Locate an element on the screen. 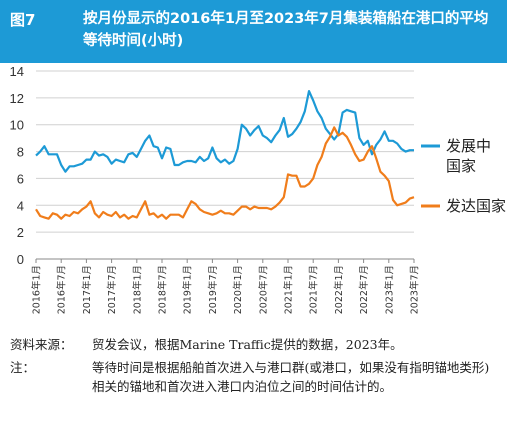  y-axis-ticks: 0 2 4 6 8 10 12 14 is located at coordinates (17, 165).